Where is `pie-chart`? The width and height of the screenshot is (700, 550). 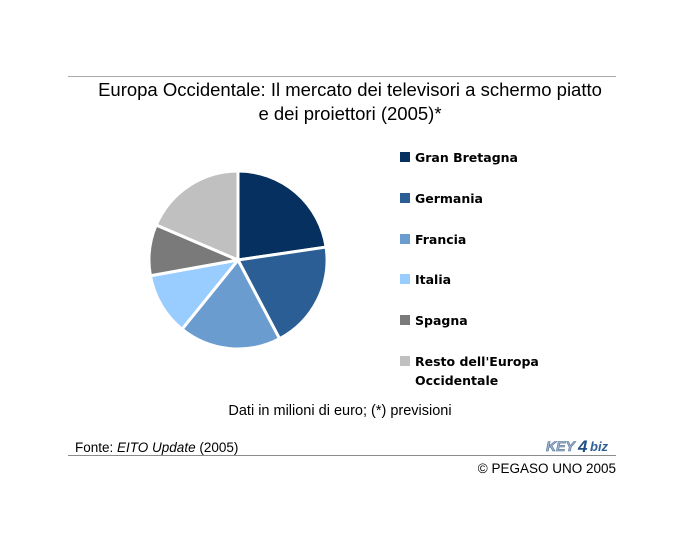
pie-chart is located at coordinates (238, 260).